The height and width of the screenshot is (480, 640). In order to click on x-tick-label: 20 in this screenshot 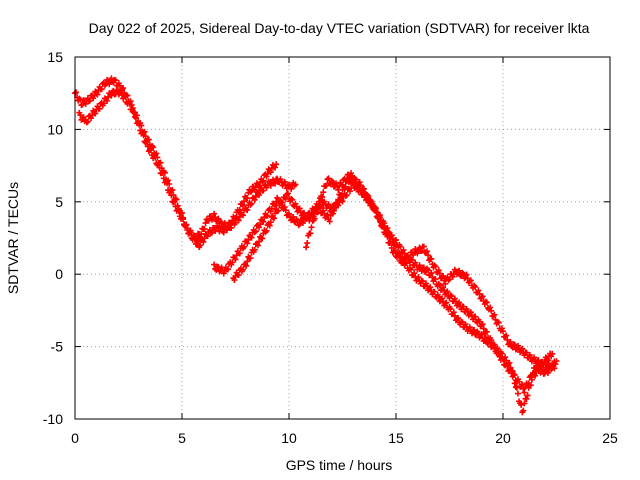, I will do `click(503, 438)`.